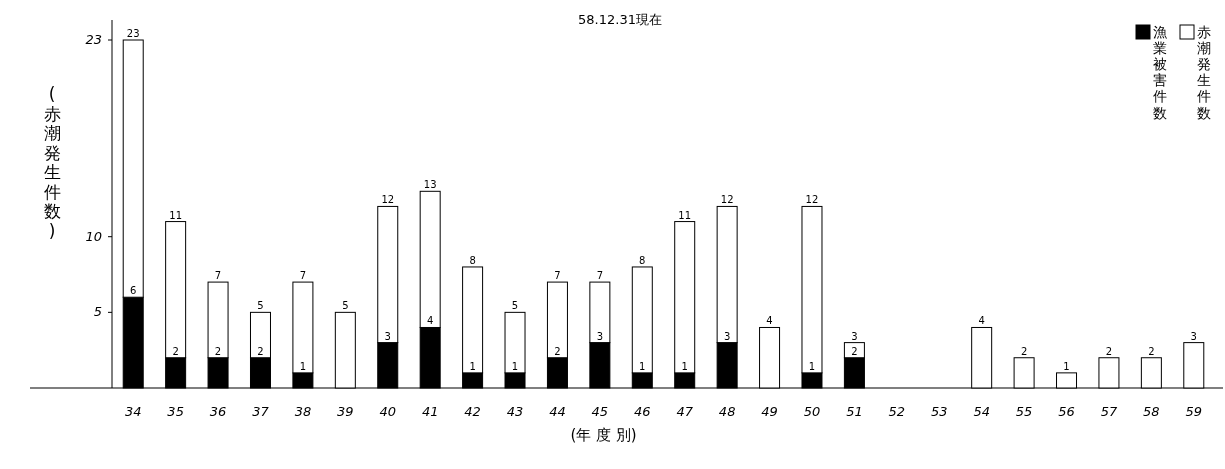 The width and height of the screenshot is (1225, 469). I want to click on x-tick-label: 51, so click(854, 411).